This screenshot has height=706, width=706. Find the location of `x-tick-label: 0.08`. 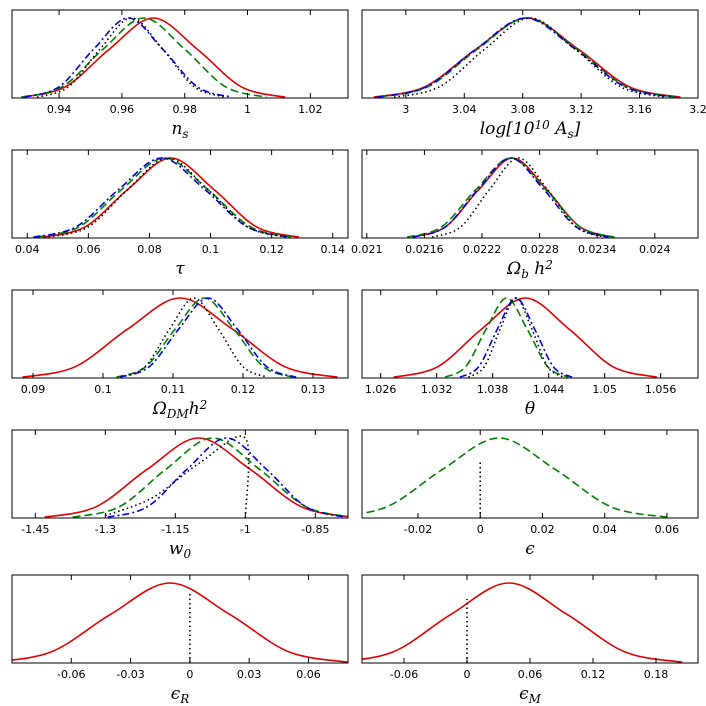

x-tick-label: 0.08 is located at coordinates (149, 249).